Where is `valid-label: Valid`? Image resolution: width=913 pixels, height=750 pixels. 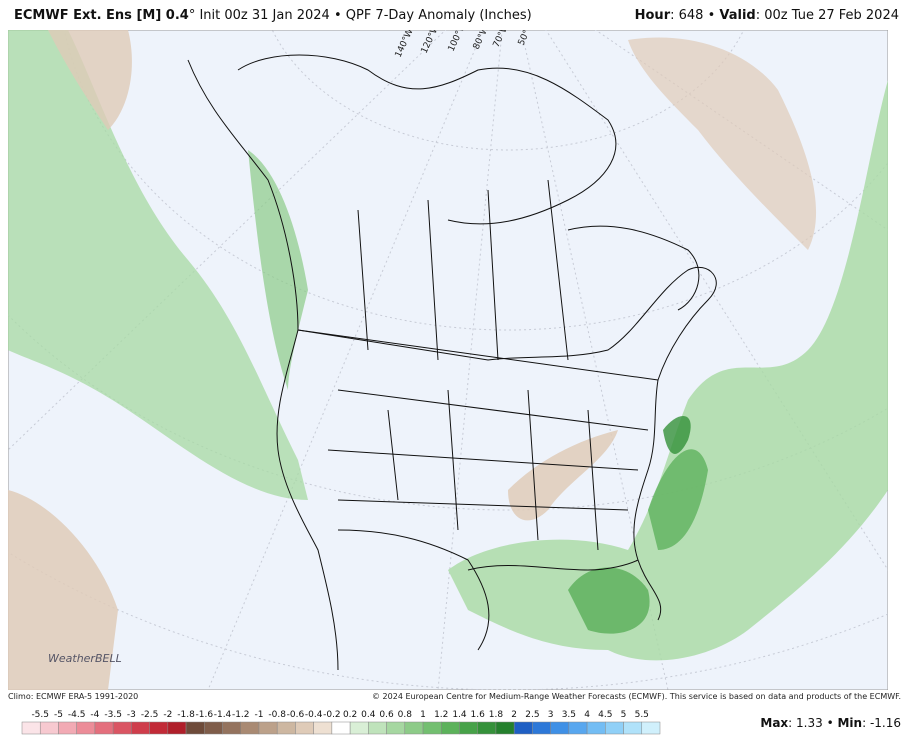 valid-label: Valid is located at coordinates (737, 15).